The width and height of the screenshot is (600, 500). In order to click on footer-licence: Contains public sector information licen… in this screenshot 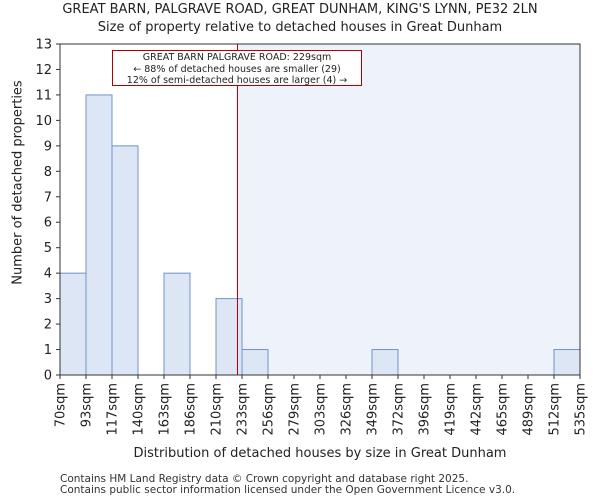, I will do `click(288, 490)`.